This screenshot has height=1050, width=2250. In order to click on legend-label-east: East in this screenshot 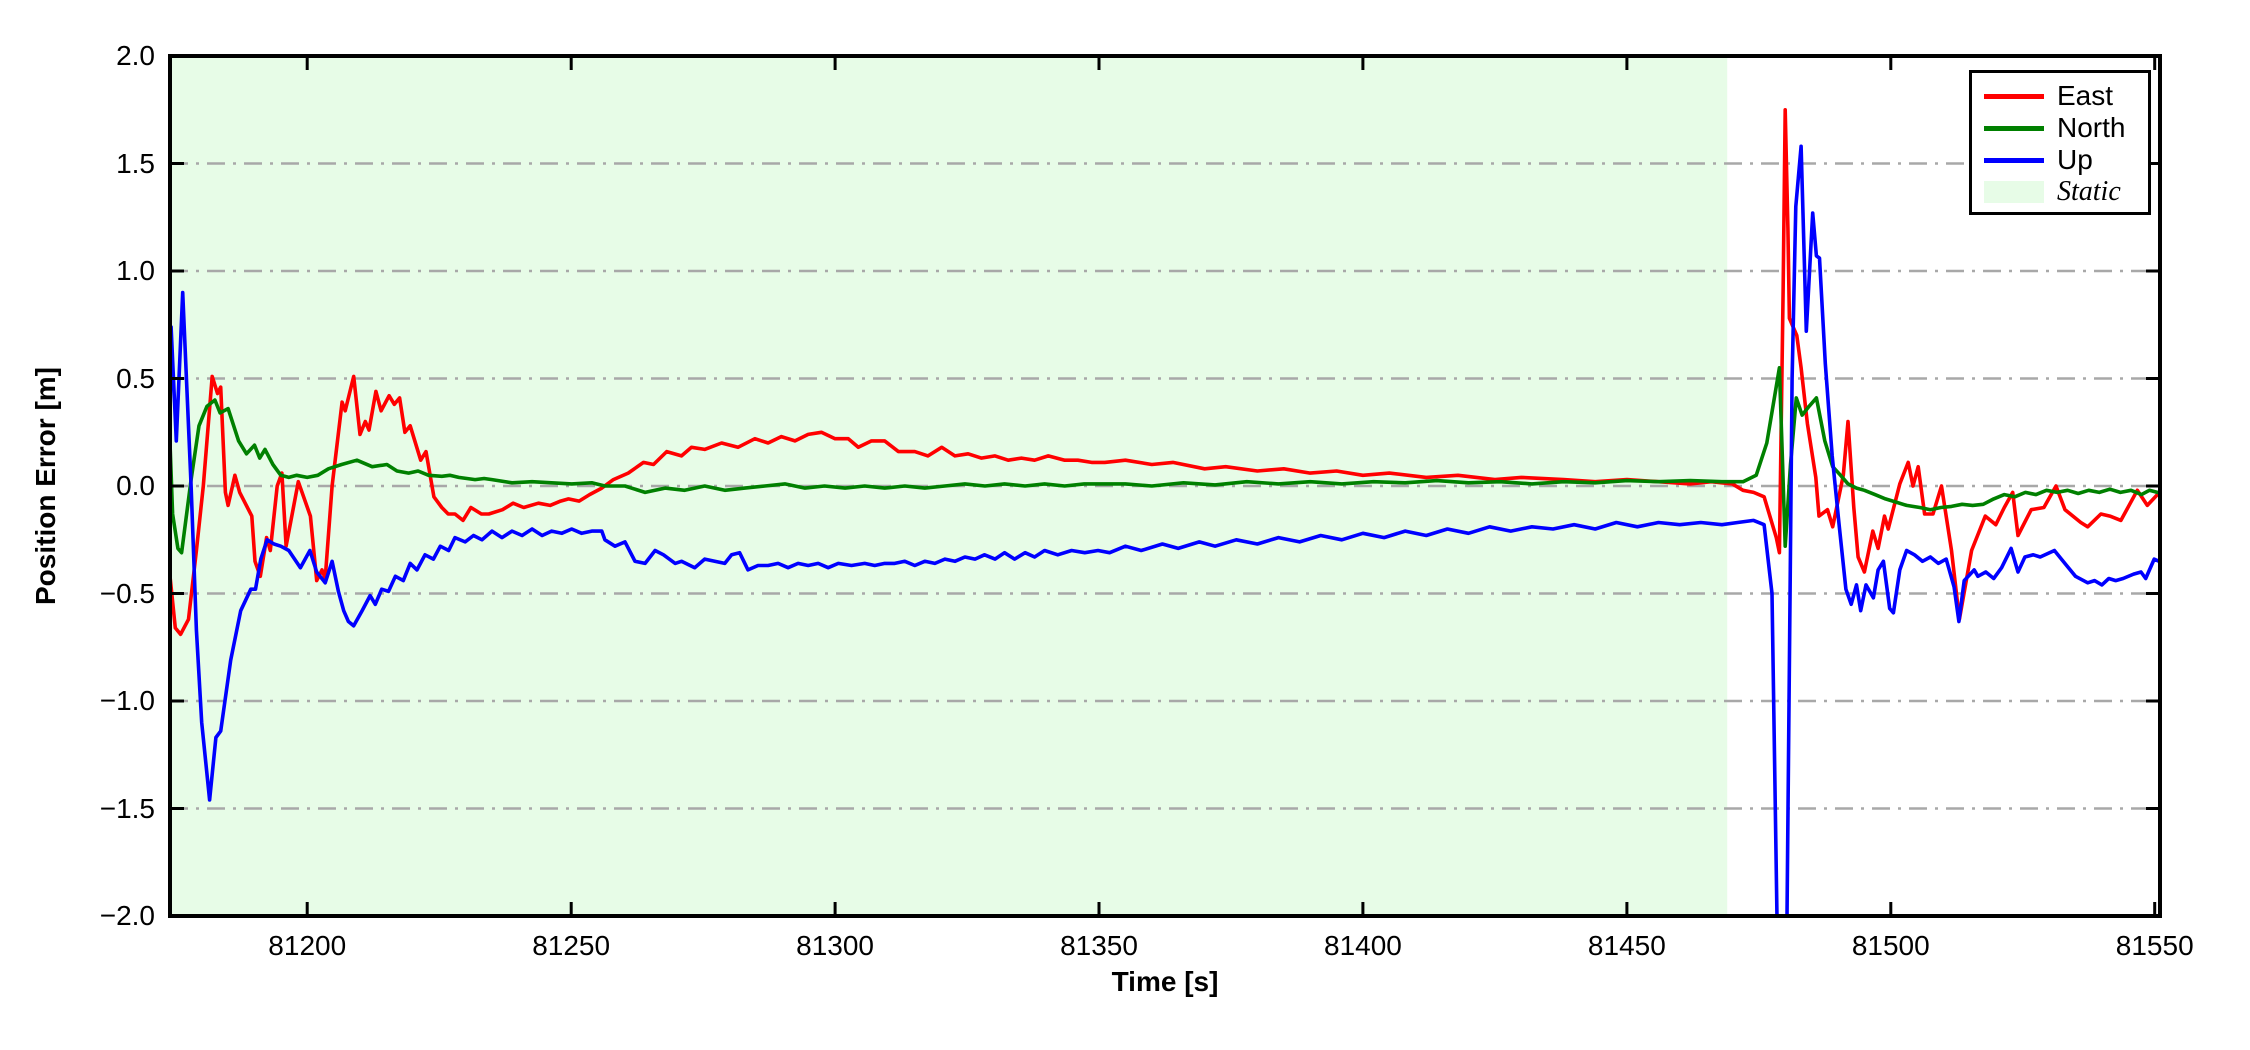, I will do `click(2085, 95)`.